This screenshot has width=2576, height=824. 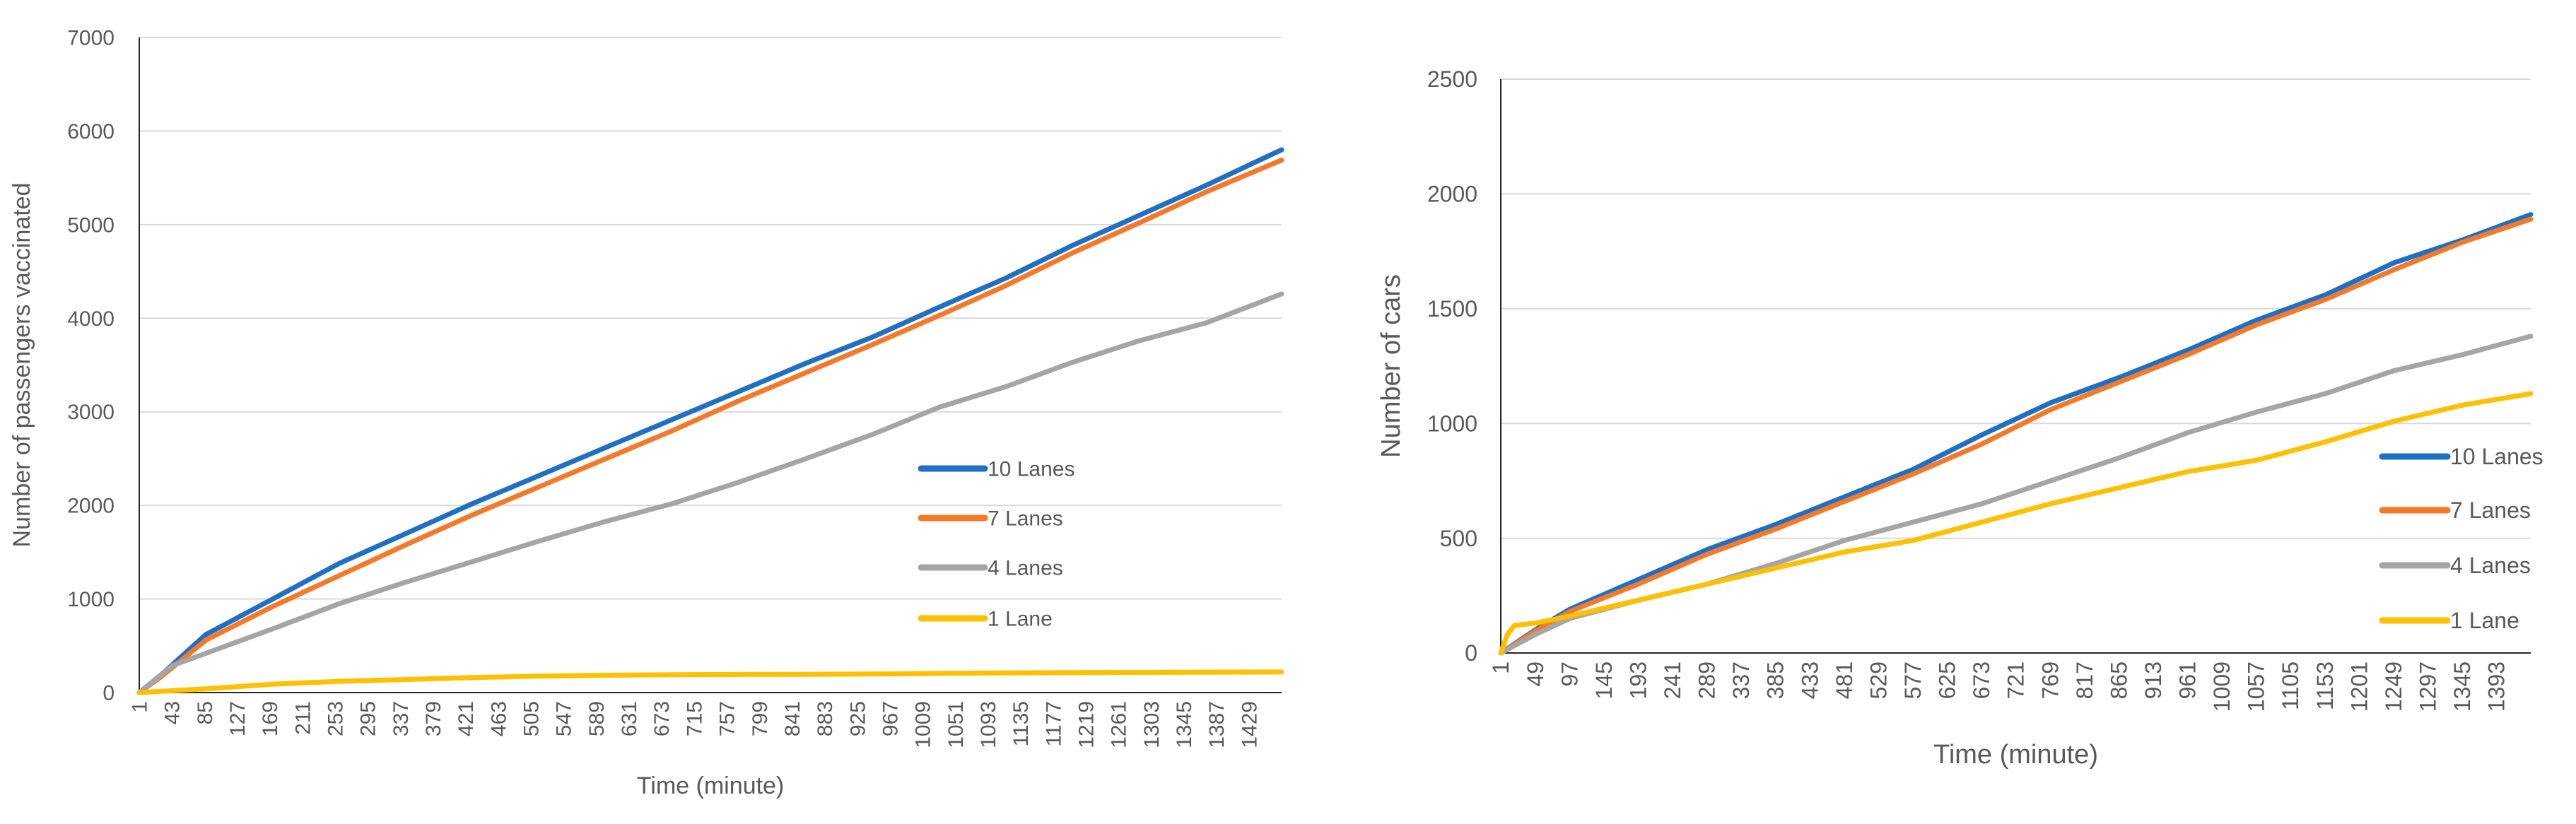 What do you see at coordinates (91, 131) in the screenshot?
I see `y-tick-label: 6000` at bounding box center [91, 131].